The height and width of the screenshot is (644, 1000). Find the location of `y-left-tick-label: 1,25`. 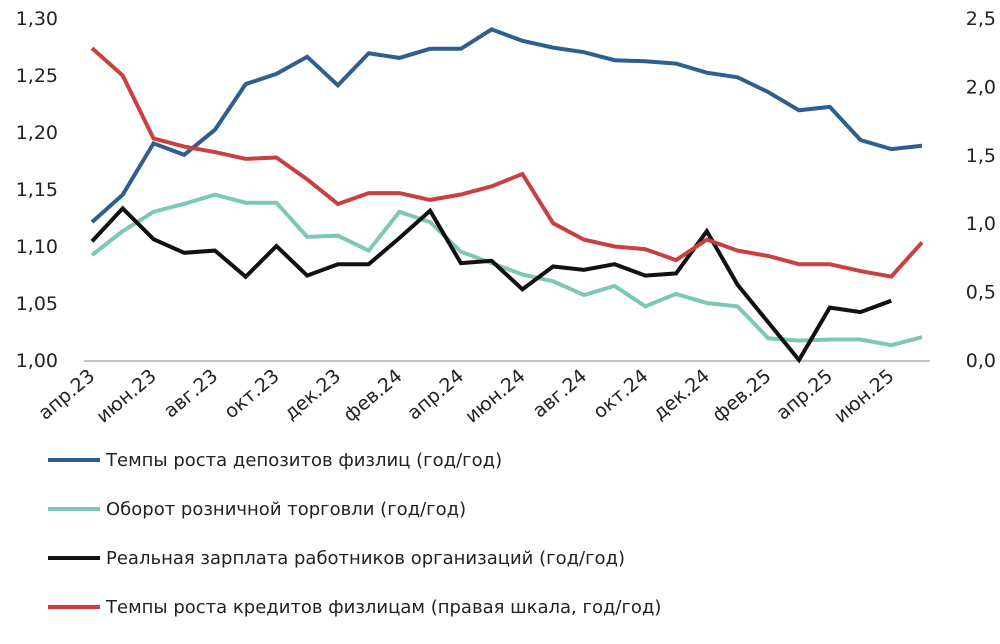

y-left-tick-label: 1,25 is located at coordinates (37, 76).